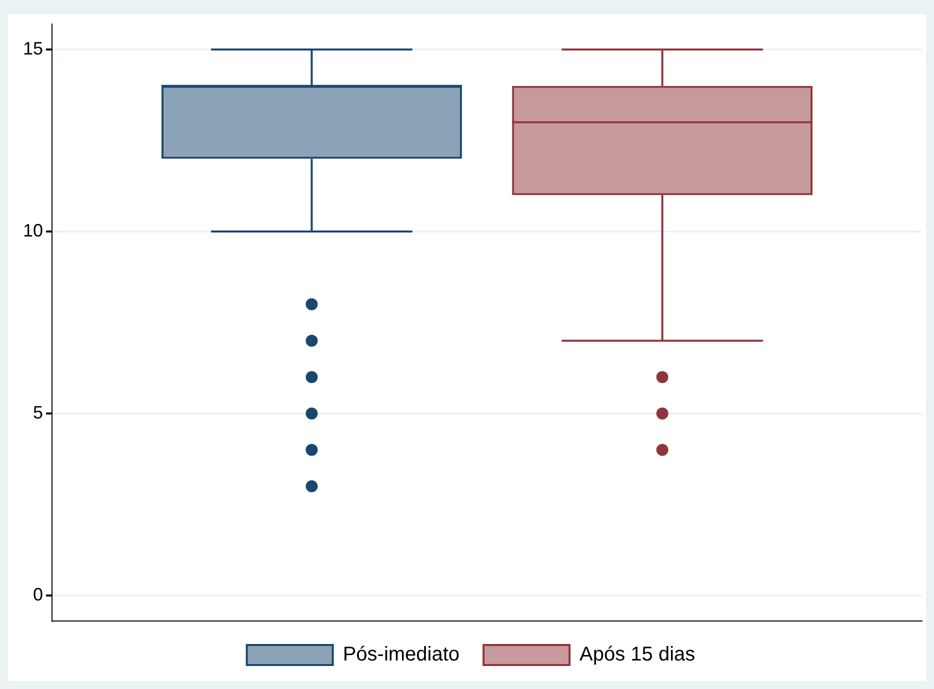 The width and height of the screenshot is (934, 689). What do you see at coordinates (38, 412) in the screenshot?
I see `y-tick-label: 5` at bounding box center [38, 412].